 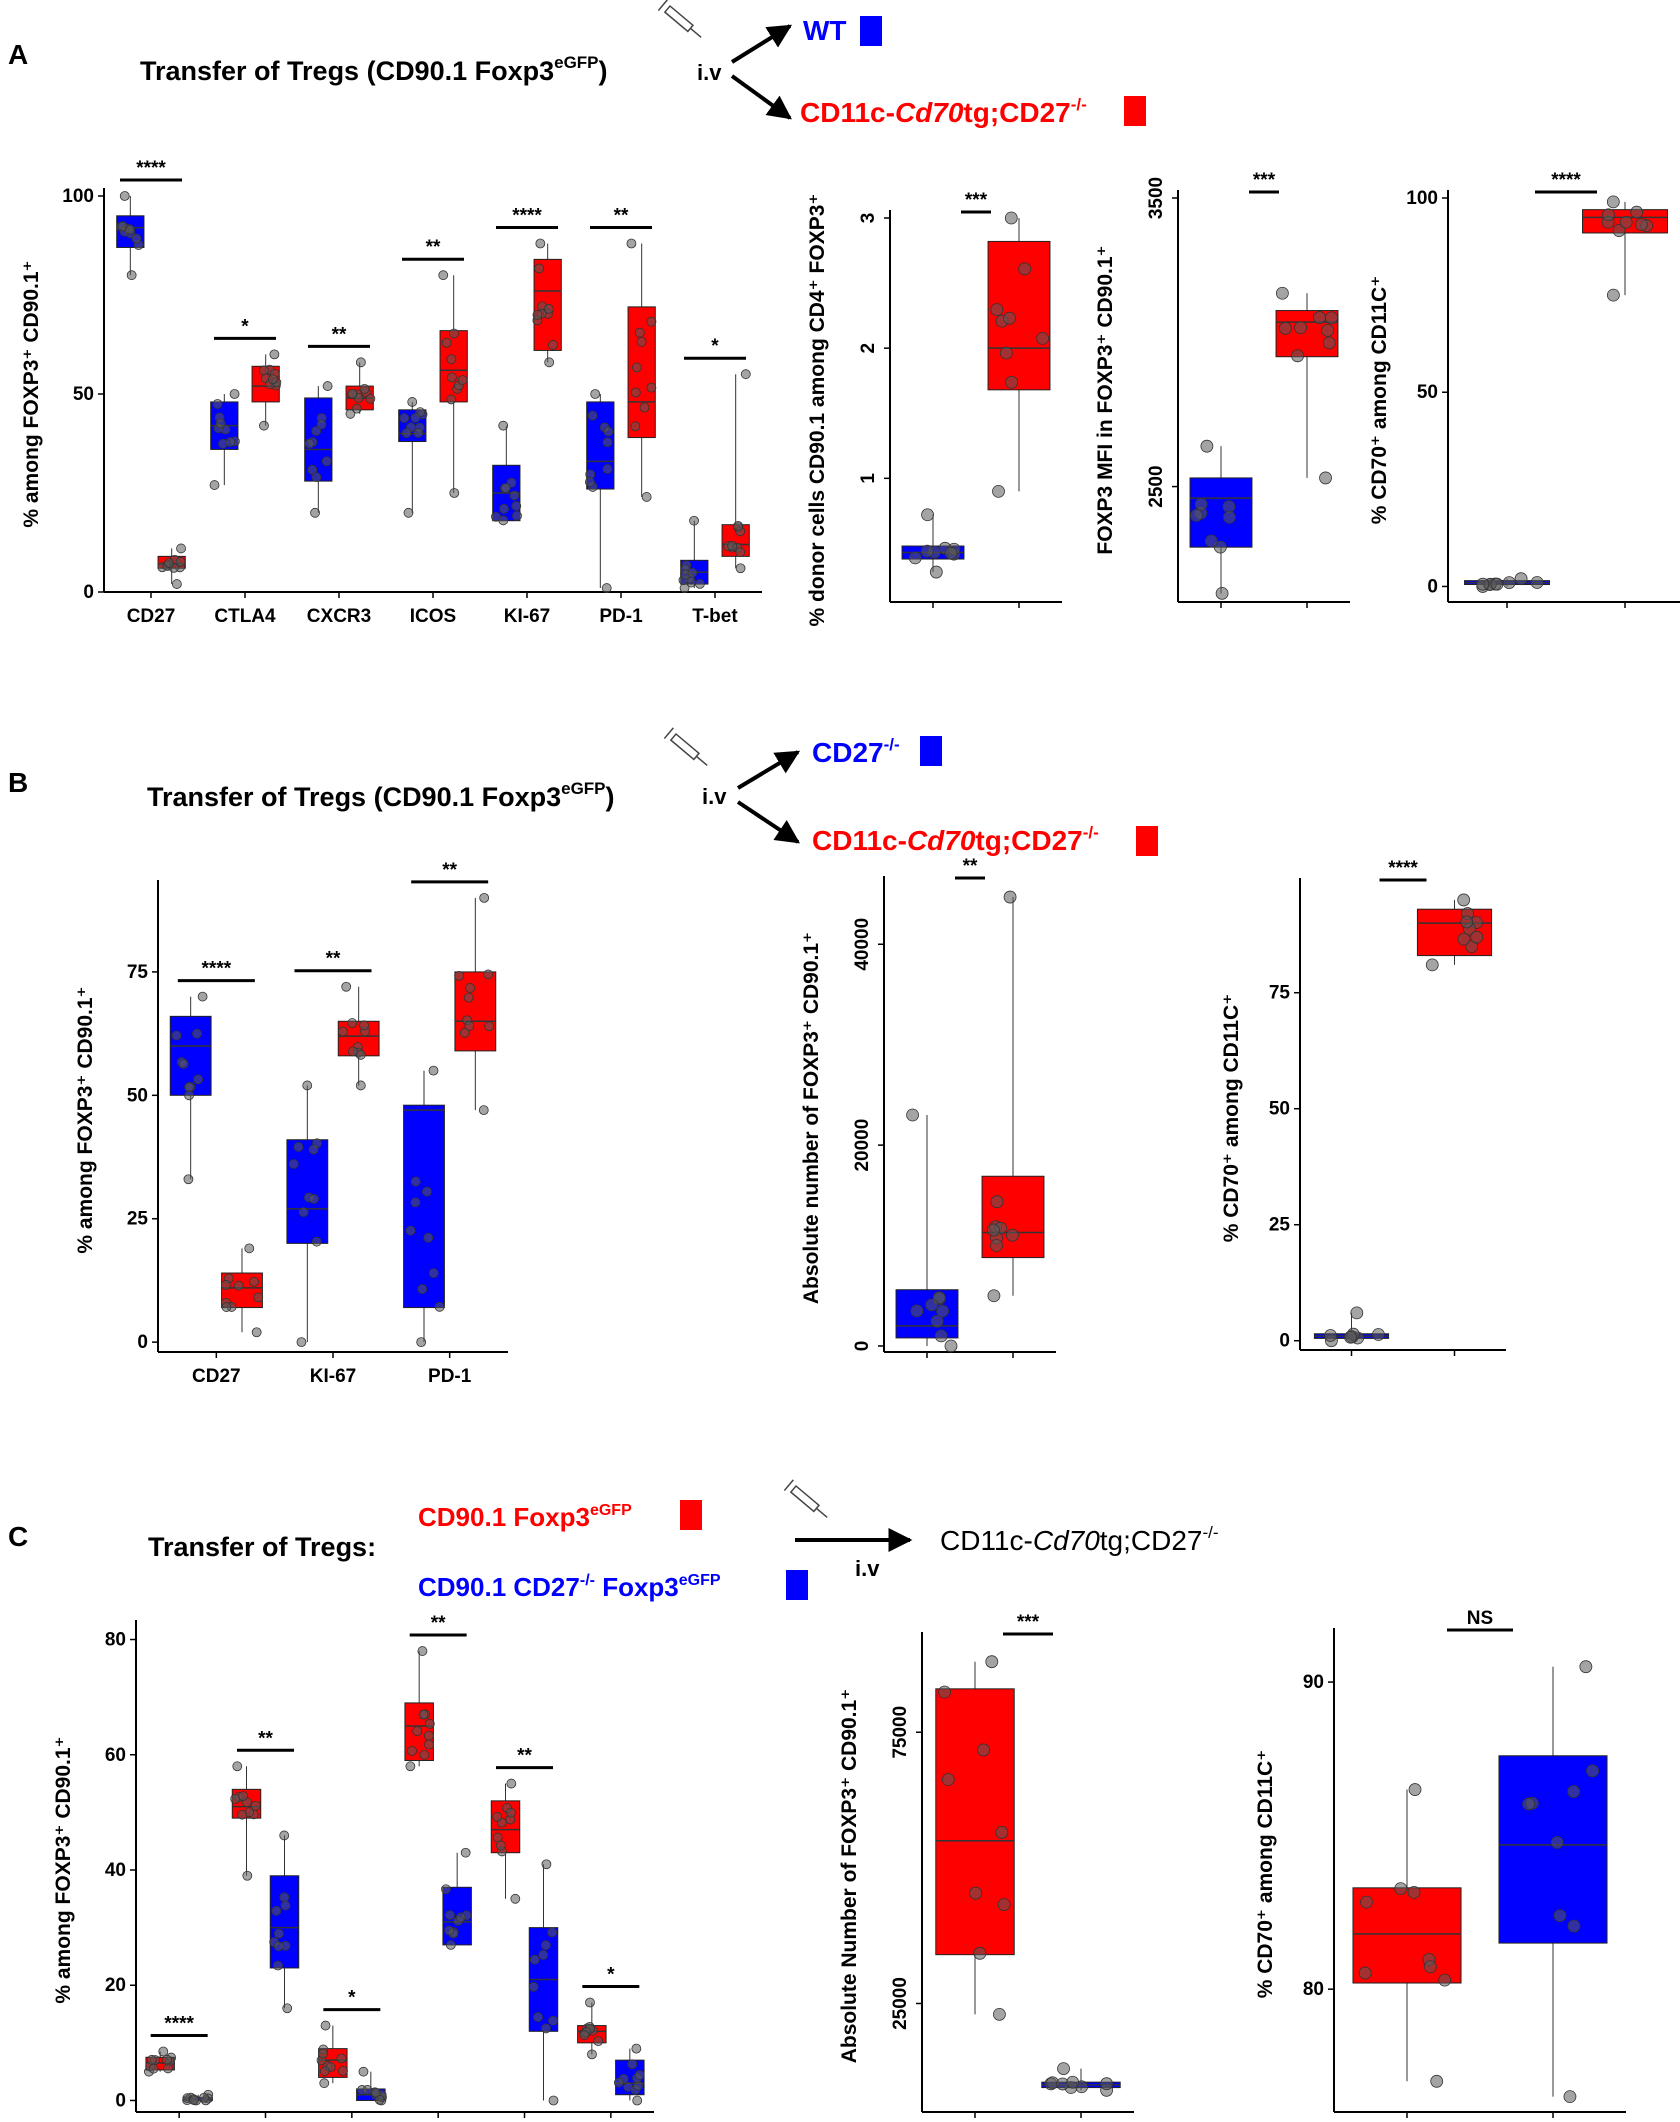 What do you see at coordinates (862, 944) in the screenshot?
I see `y-tick-label: 40000` at bounding box center [862, 944].